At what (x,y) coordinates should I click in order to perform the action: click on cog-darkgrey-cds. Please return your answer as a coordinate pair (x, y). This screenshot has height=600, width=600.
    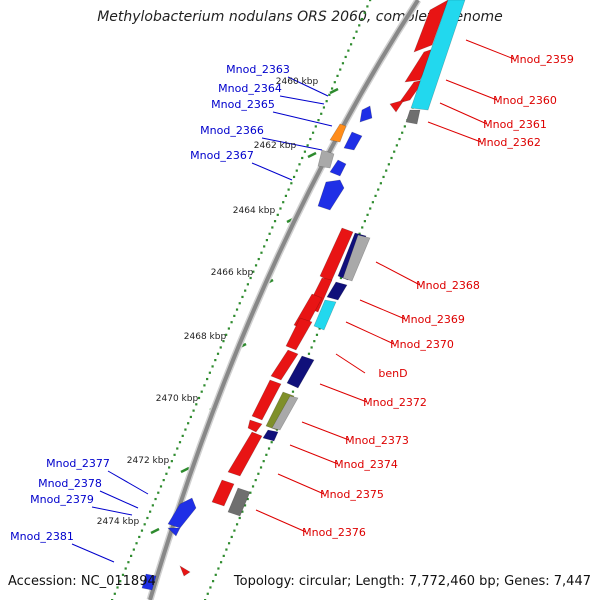
    Looking at the image, I should click on (413, 117).